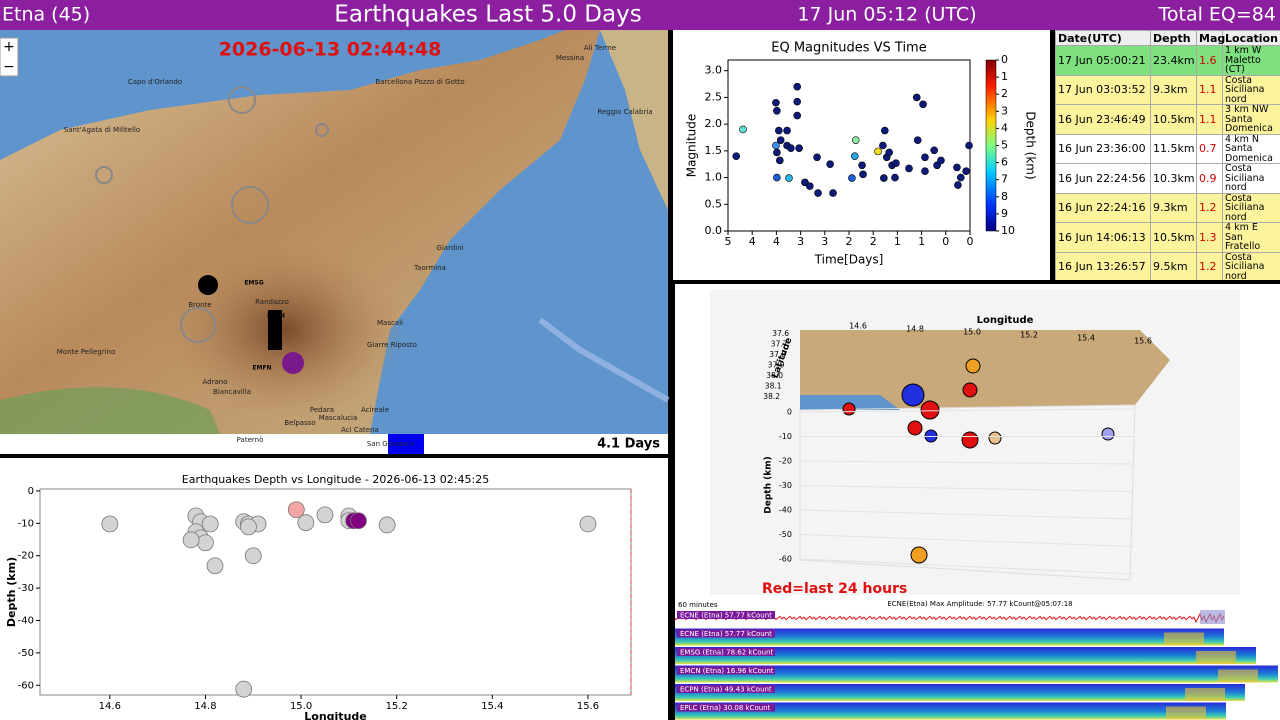 The height and width of the screenshot is (720, 1280). I want to click on colorbar-tick-label: 3, so click(1004, 110).